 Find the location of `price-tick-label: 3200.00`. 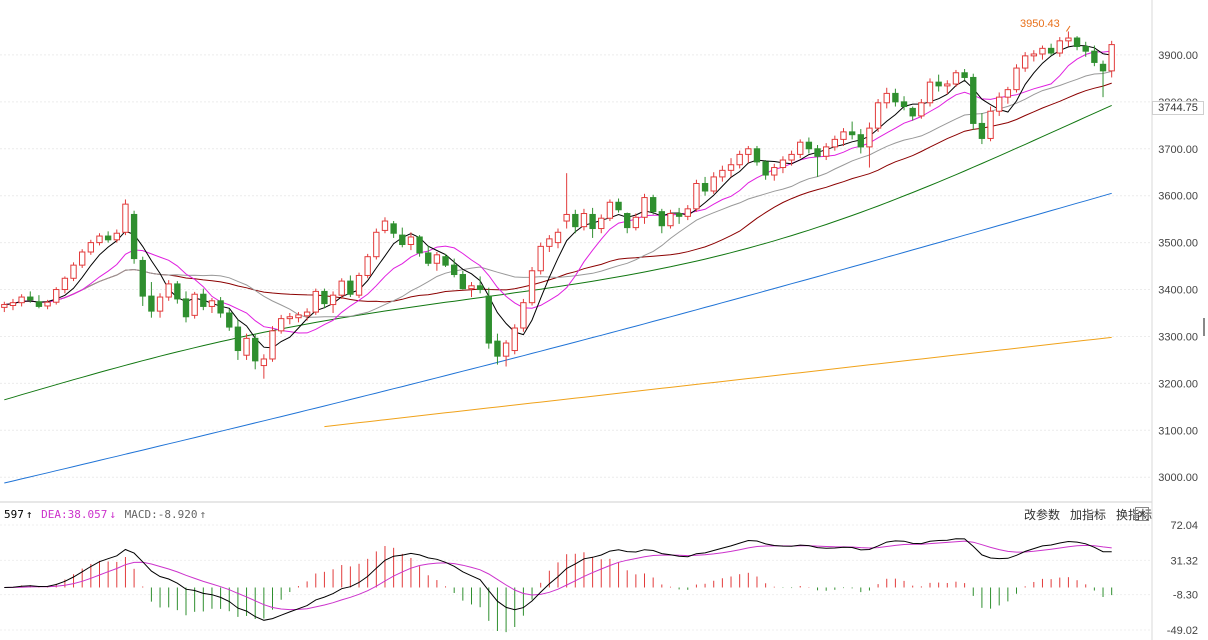

price-tick-label: 3200.00 is located at coordinates (1178, 384).